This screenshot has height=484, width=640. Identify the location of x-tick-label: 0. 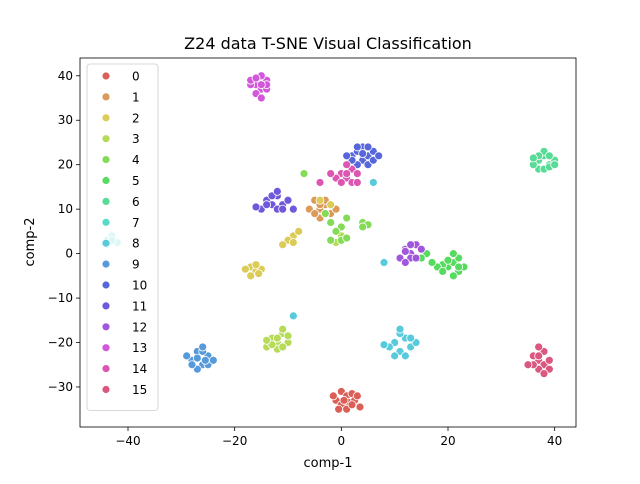
(342, 441).